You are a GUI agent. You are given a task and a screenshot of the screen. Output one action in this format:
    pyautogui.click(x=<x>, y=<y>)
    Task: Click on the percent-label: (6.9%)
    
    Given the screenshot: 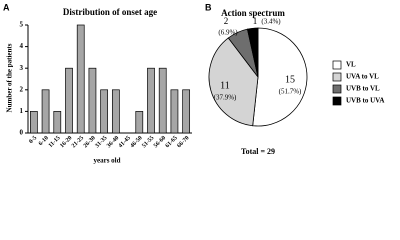 What is the action you would take?
    pyautogui.click(x=228, y=33)
    